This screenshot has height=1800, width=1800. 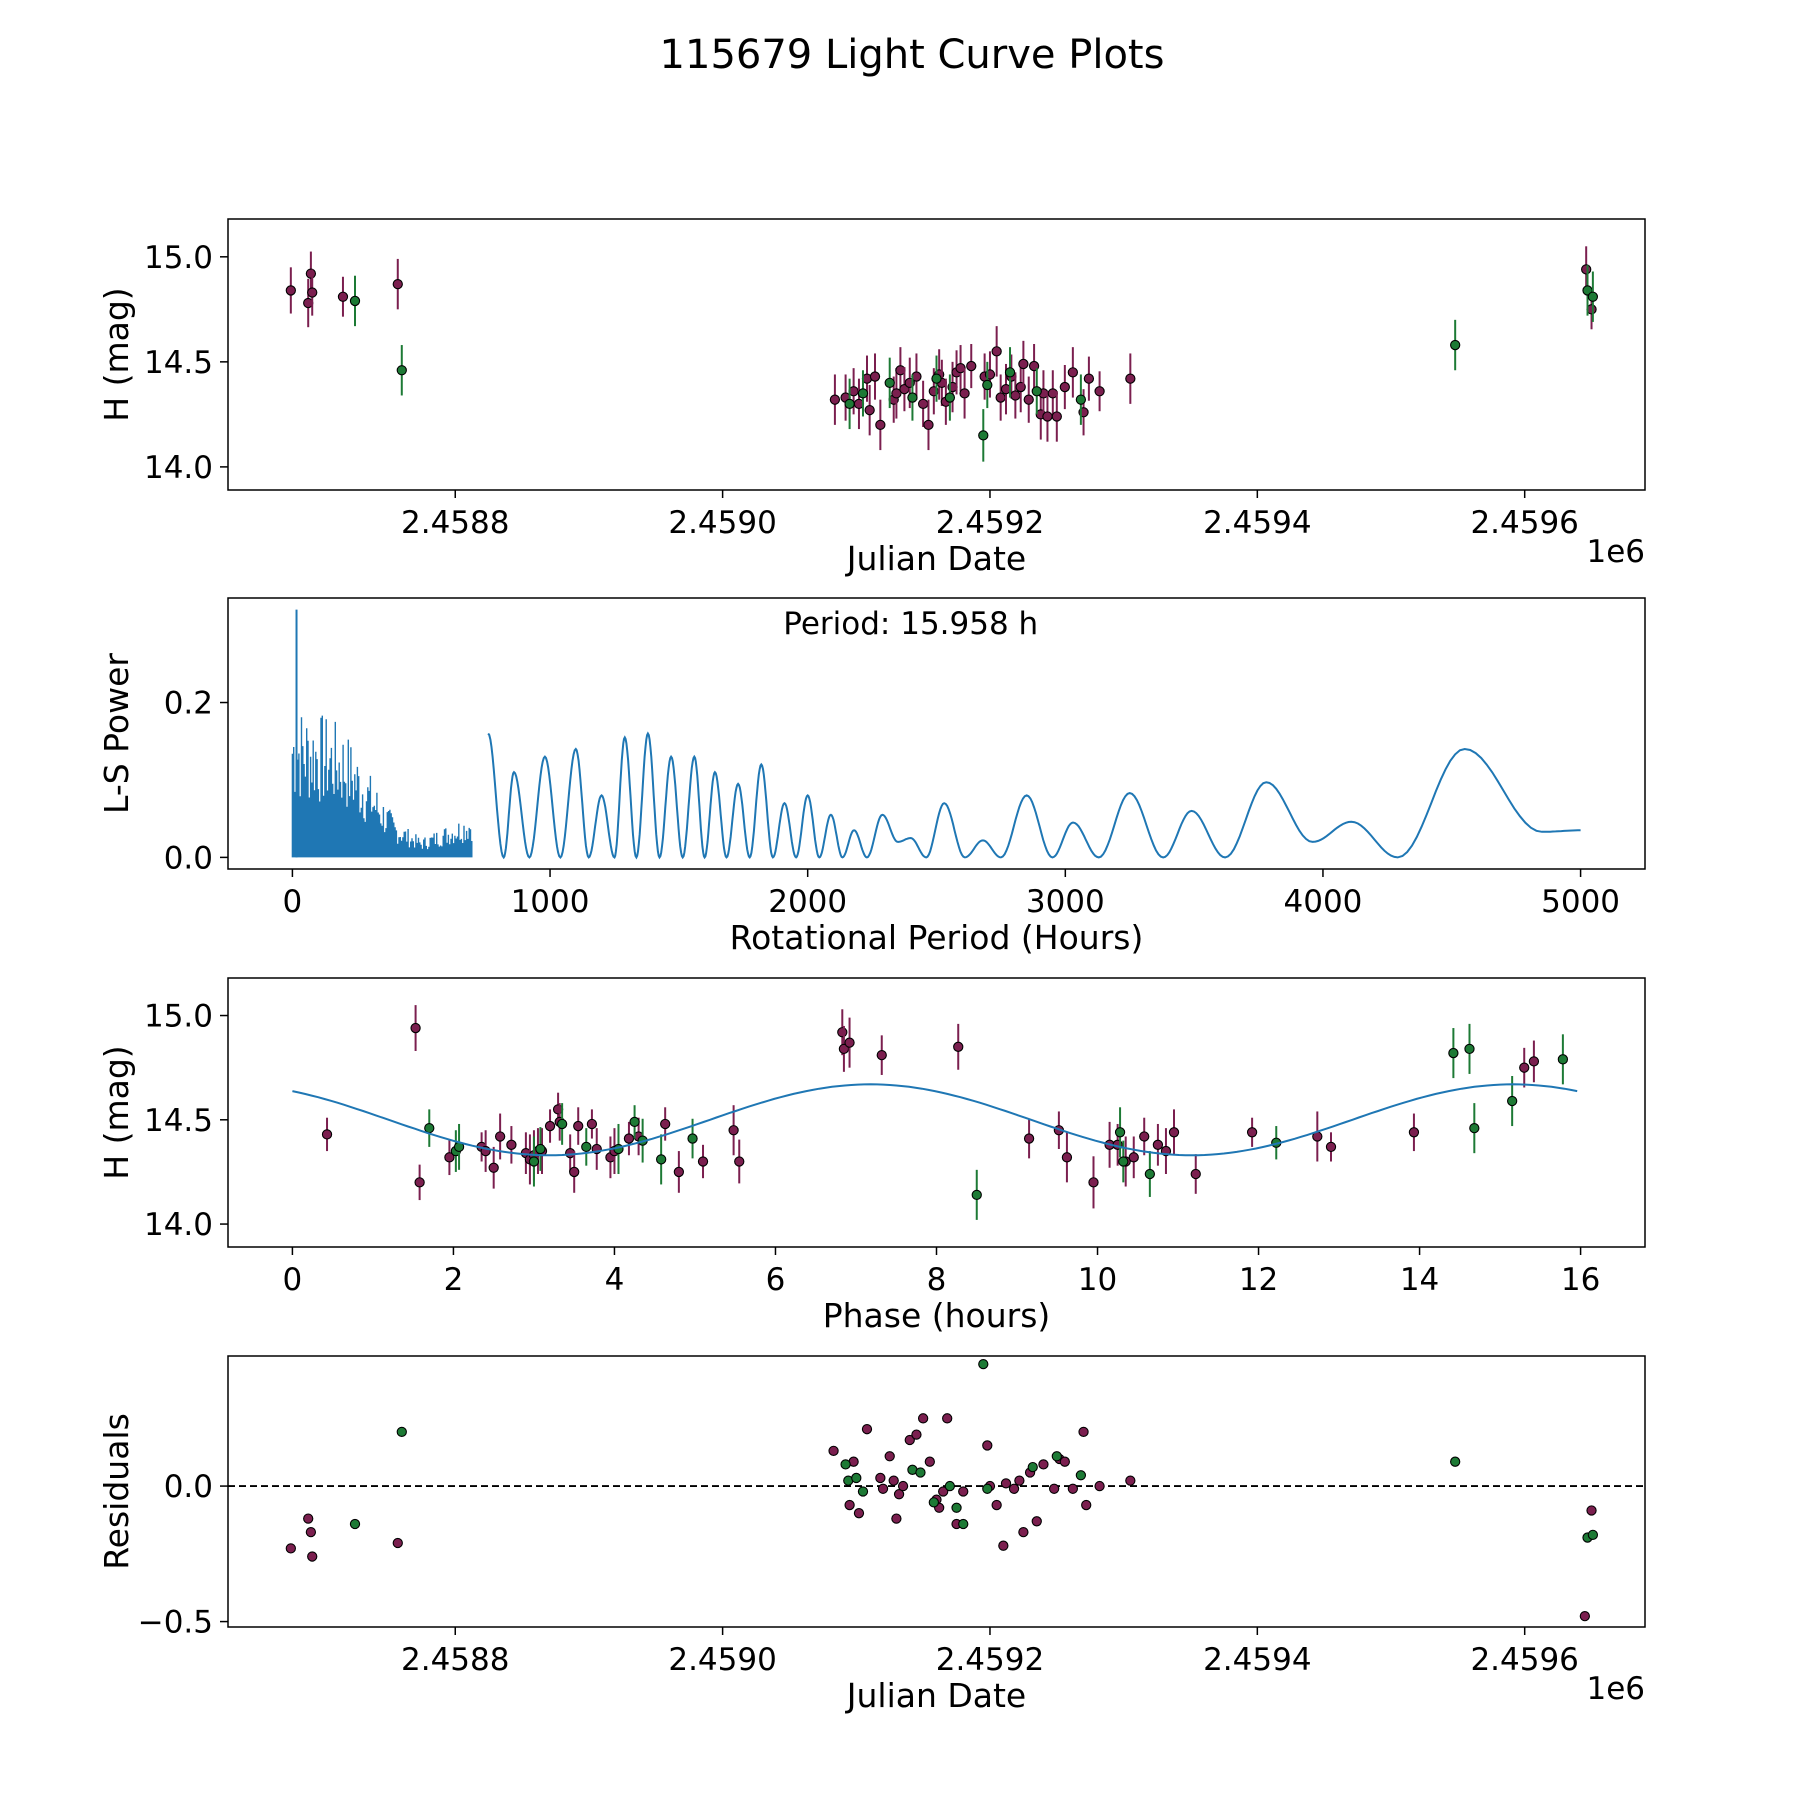 What do you see at coordinates (1580, 1280) in the screenshot?
I see `phase-xtick-label: 16` at bounding box center [1580, 1280].